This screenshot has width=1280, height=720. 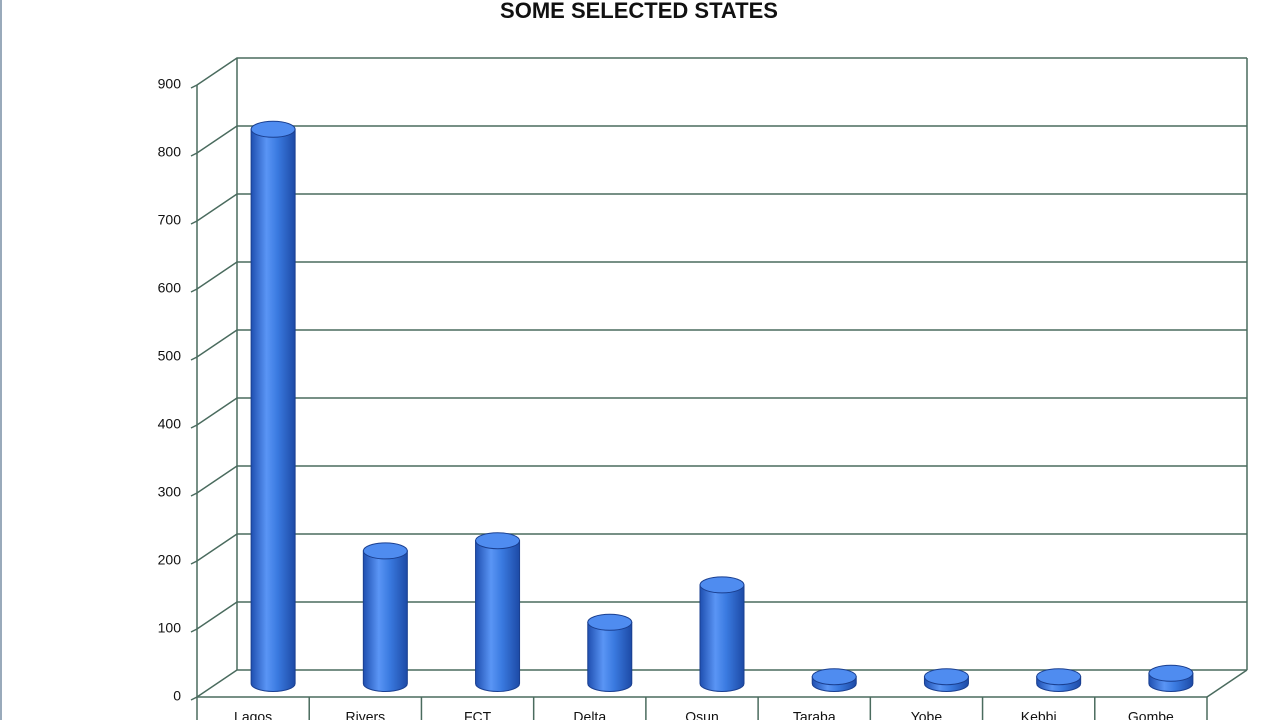 I want to click on x-tick-label: Lagos, so click(x=253, y=714).